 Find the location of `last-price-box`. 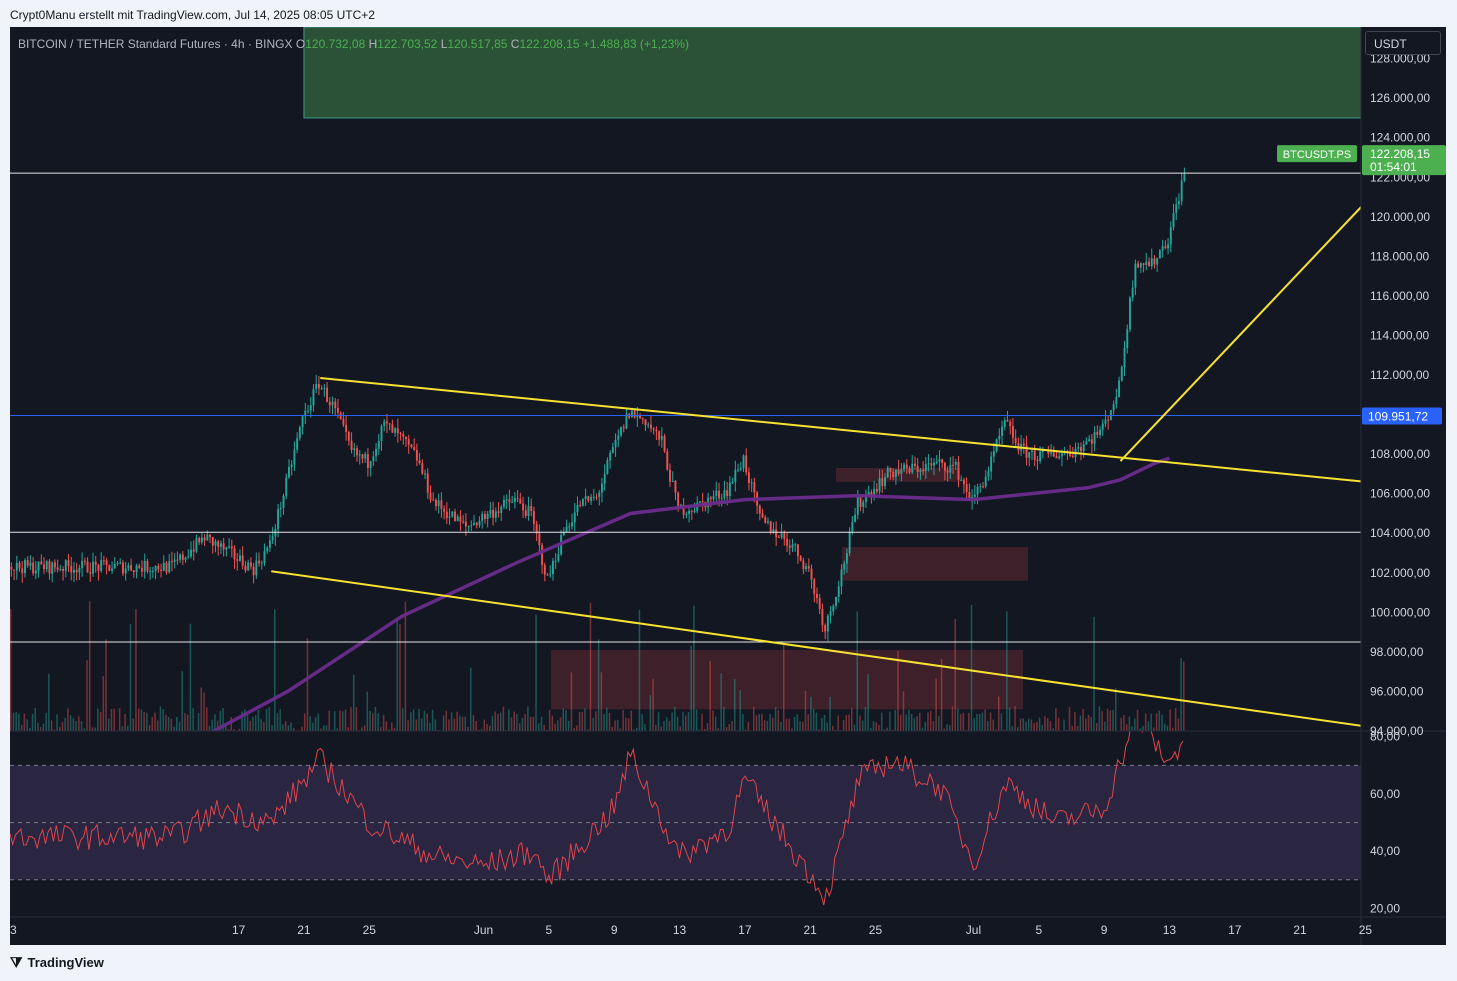

last-price-box is located at coordinates (1404, 160).